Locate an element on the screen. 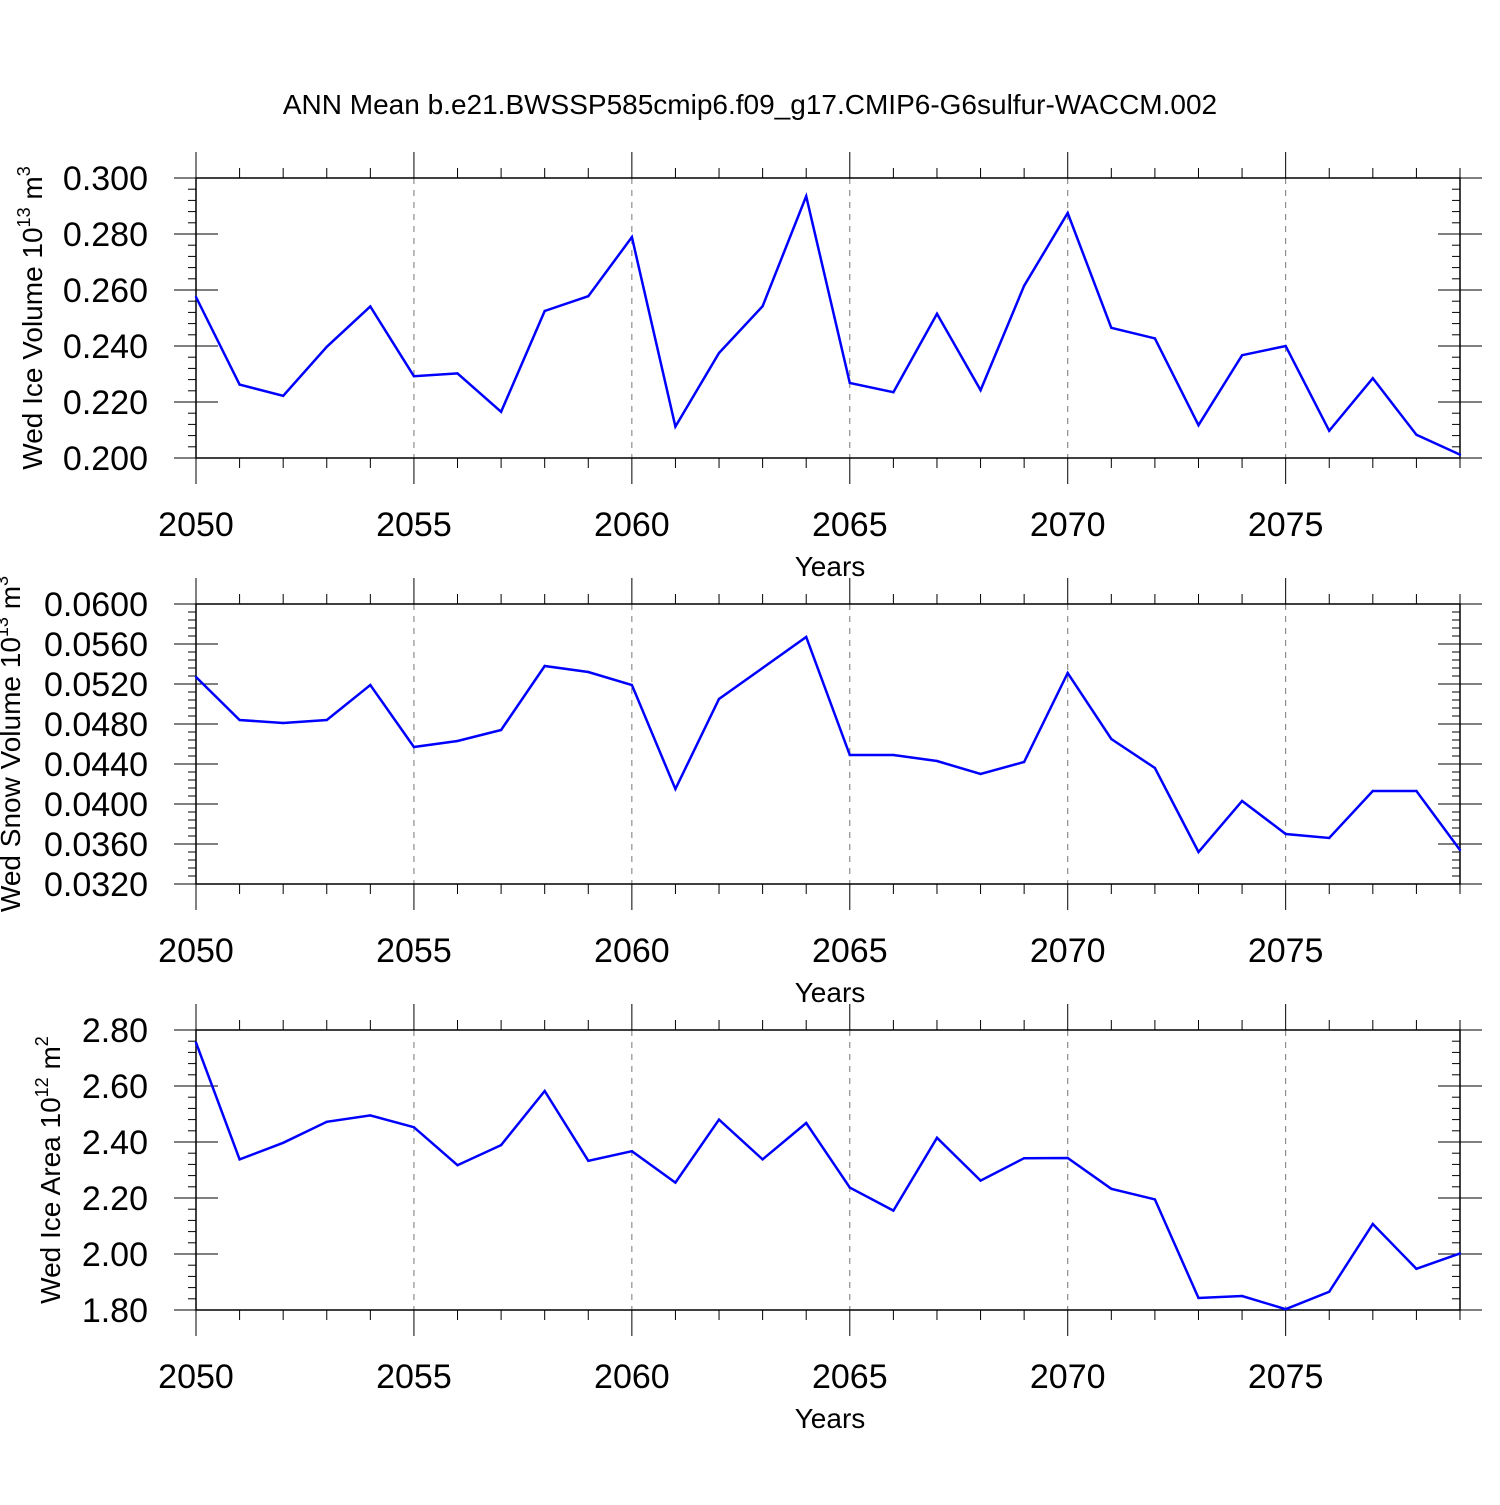 This screenshot has width=1500, height=1505. data-line is located at coordinates (828, 745).